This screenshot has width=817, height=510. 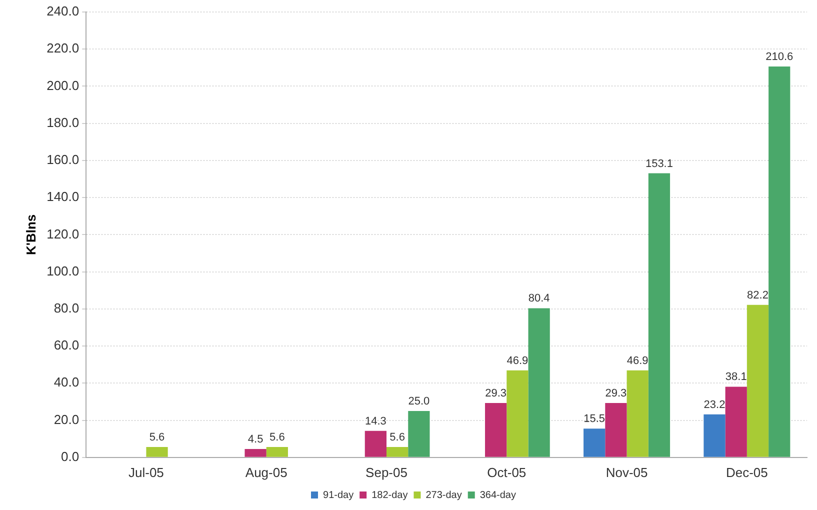 I want to click on y-tick-label: 20.0, so click(x=67, y=419).